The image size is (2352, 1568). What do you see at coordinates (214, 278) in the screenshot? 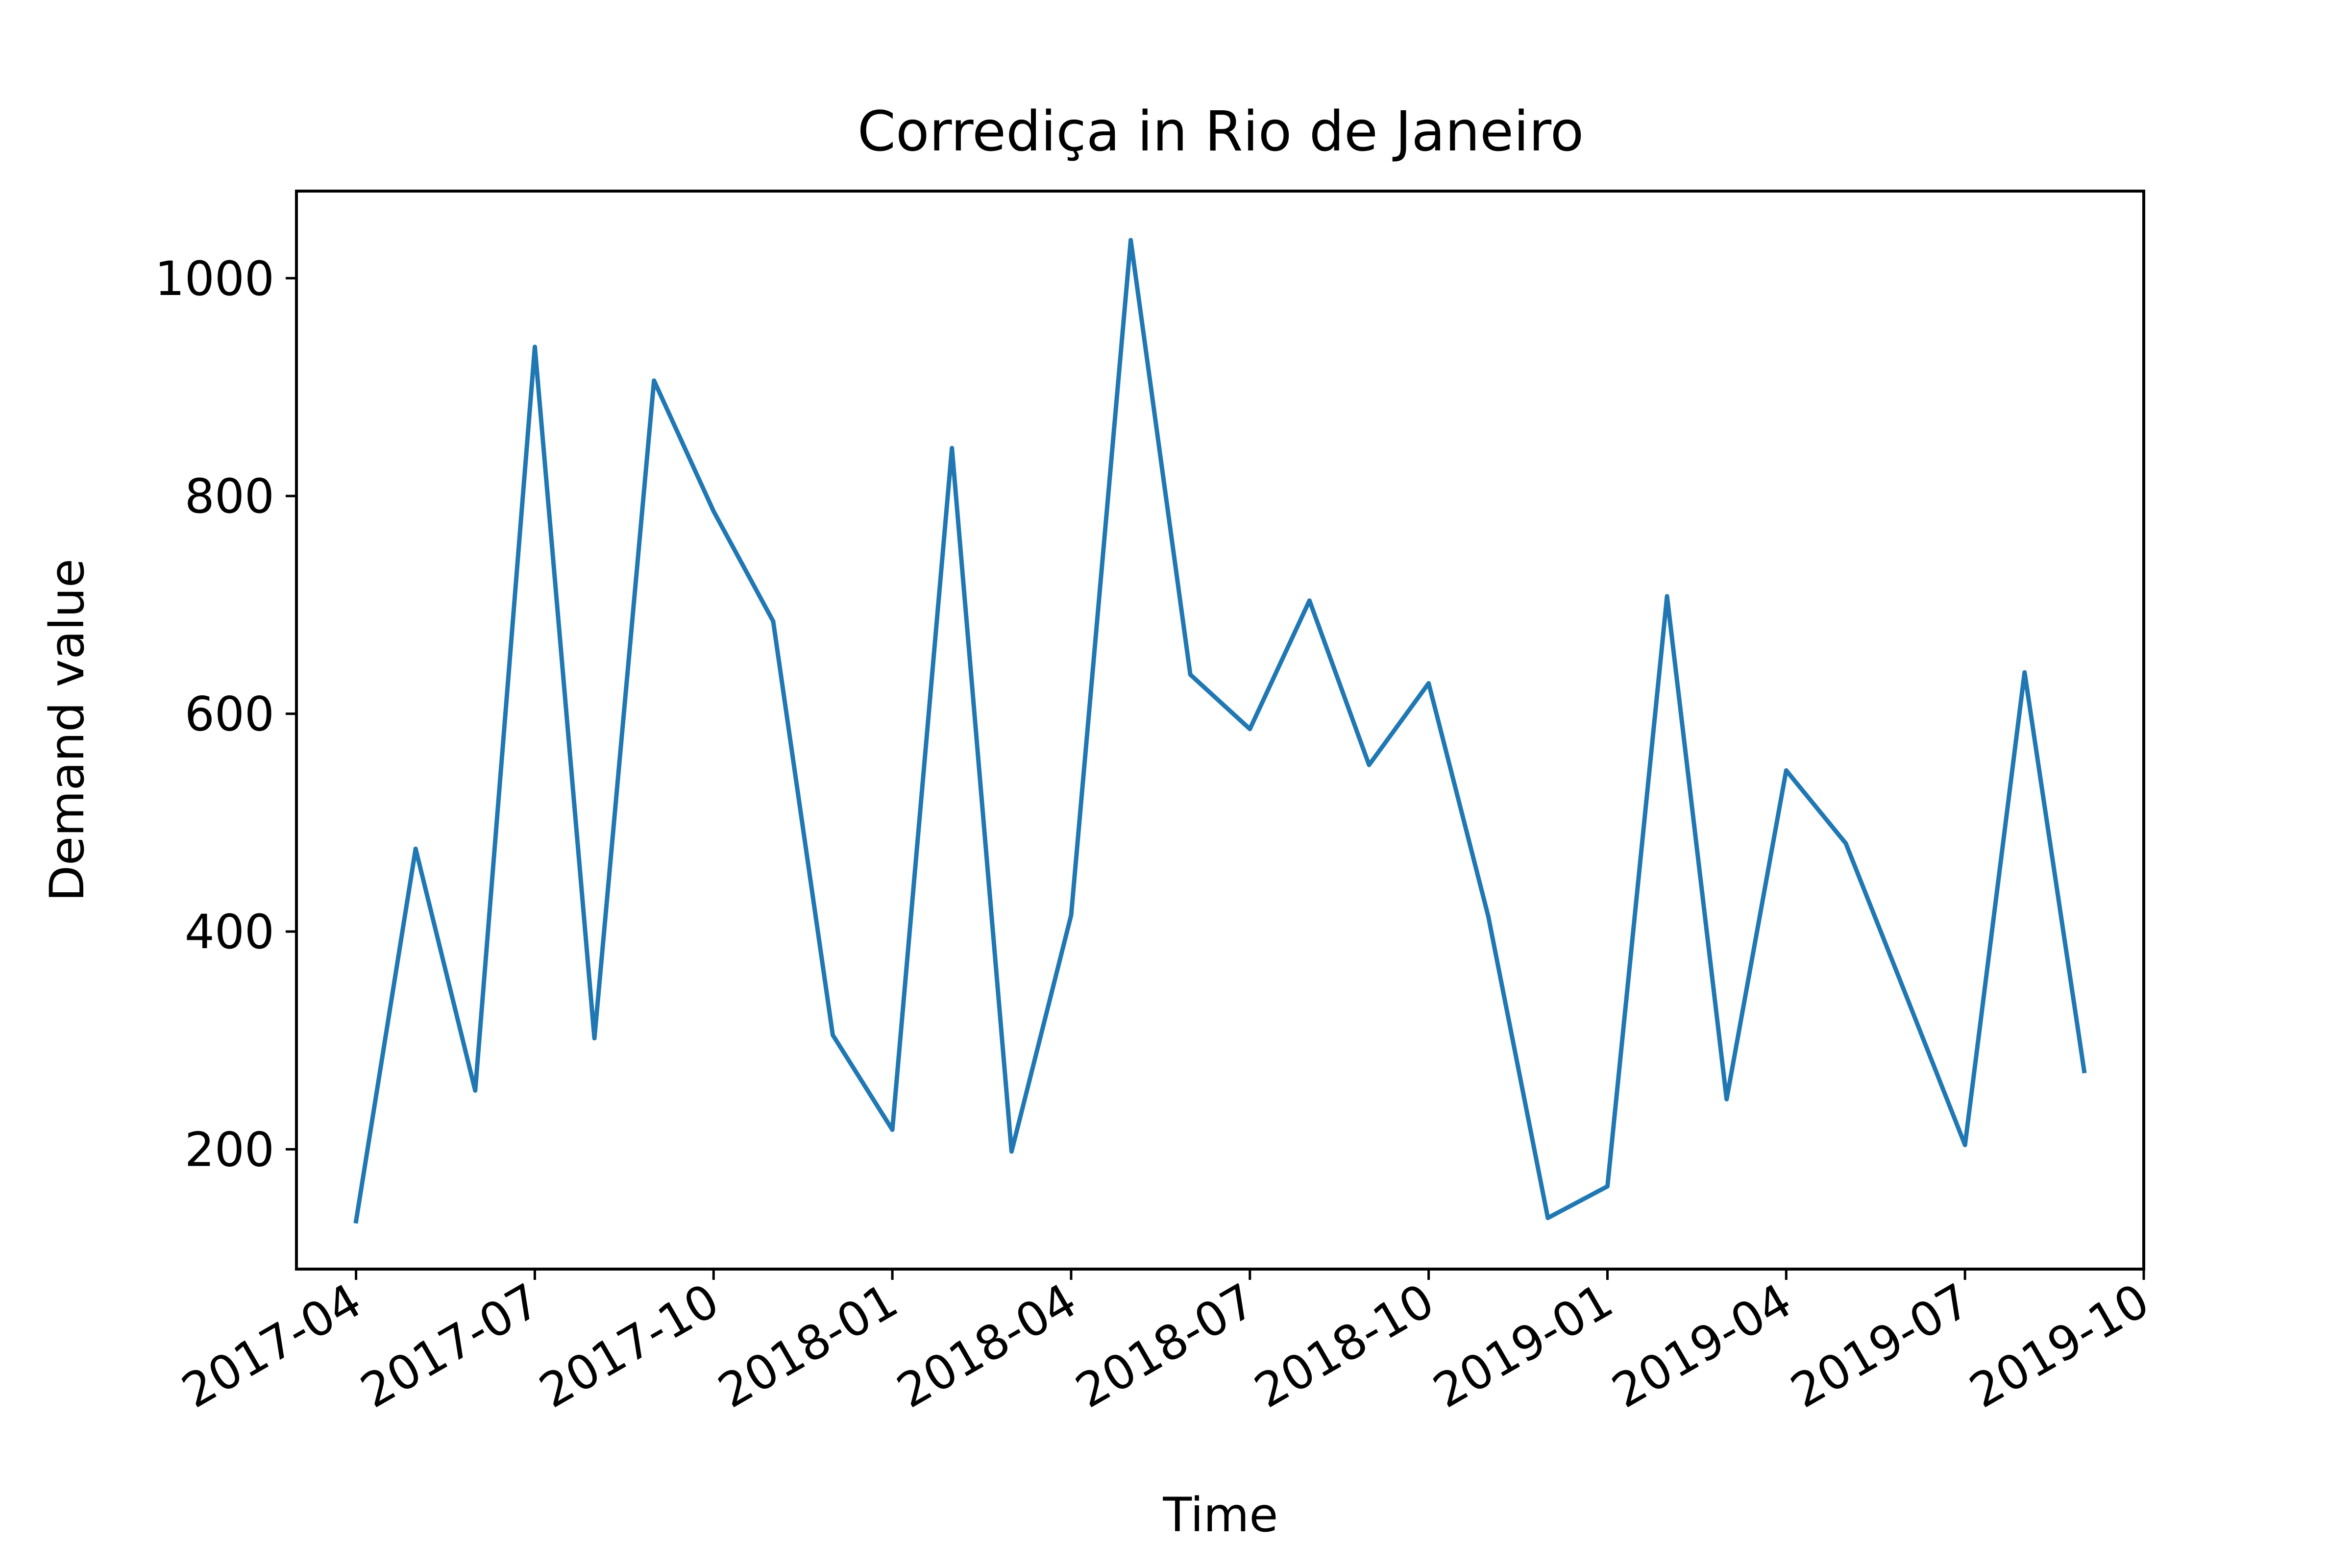
I see `y-tick-label: 1000` at bounding box center [214, 278].